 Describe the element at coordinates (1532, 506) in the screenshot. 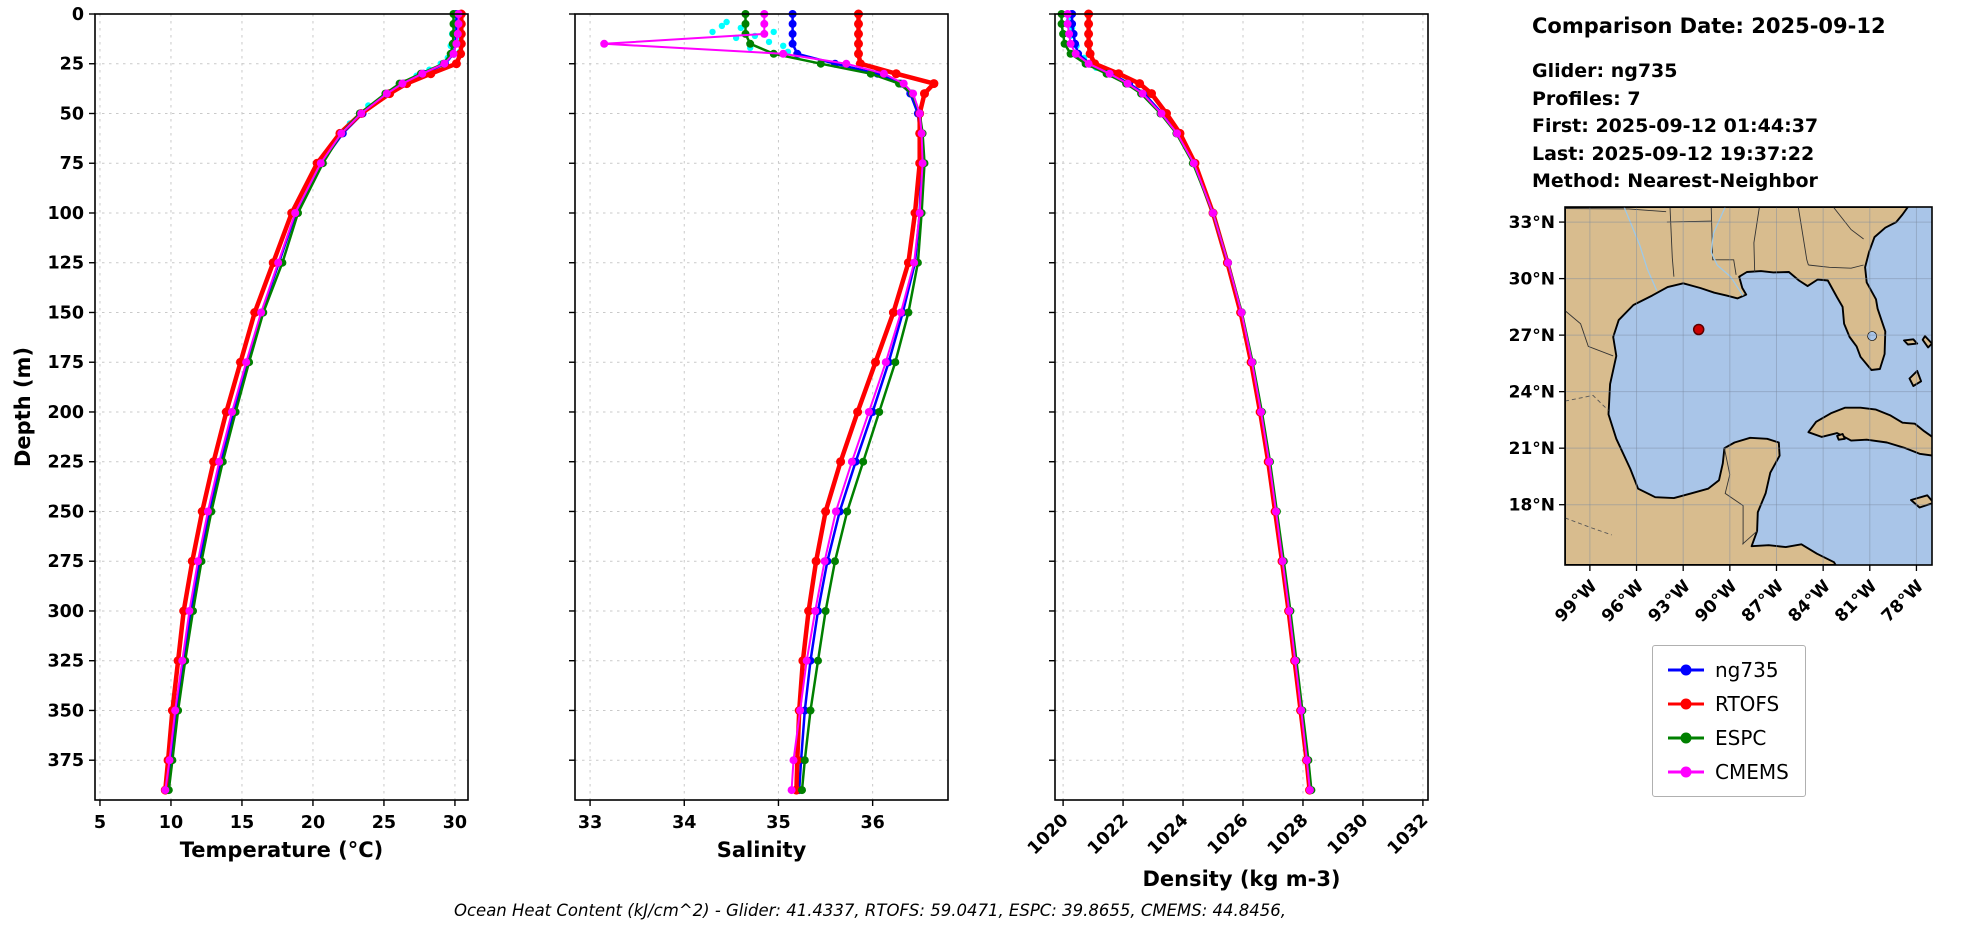

I see `svg-text: 18°N` at that location.